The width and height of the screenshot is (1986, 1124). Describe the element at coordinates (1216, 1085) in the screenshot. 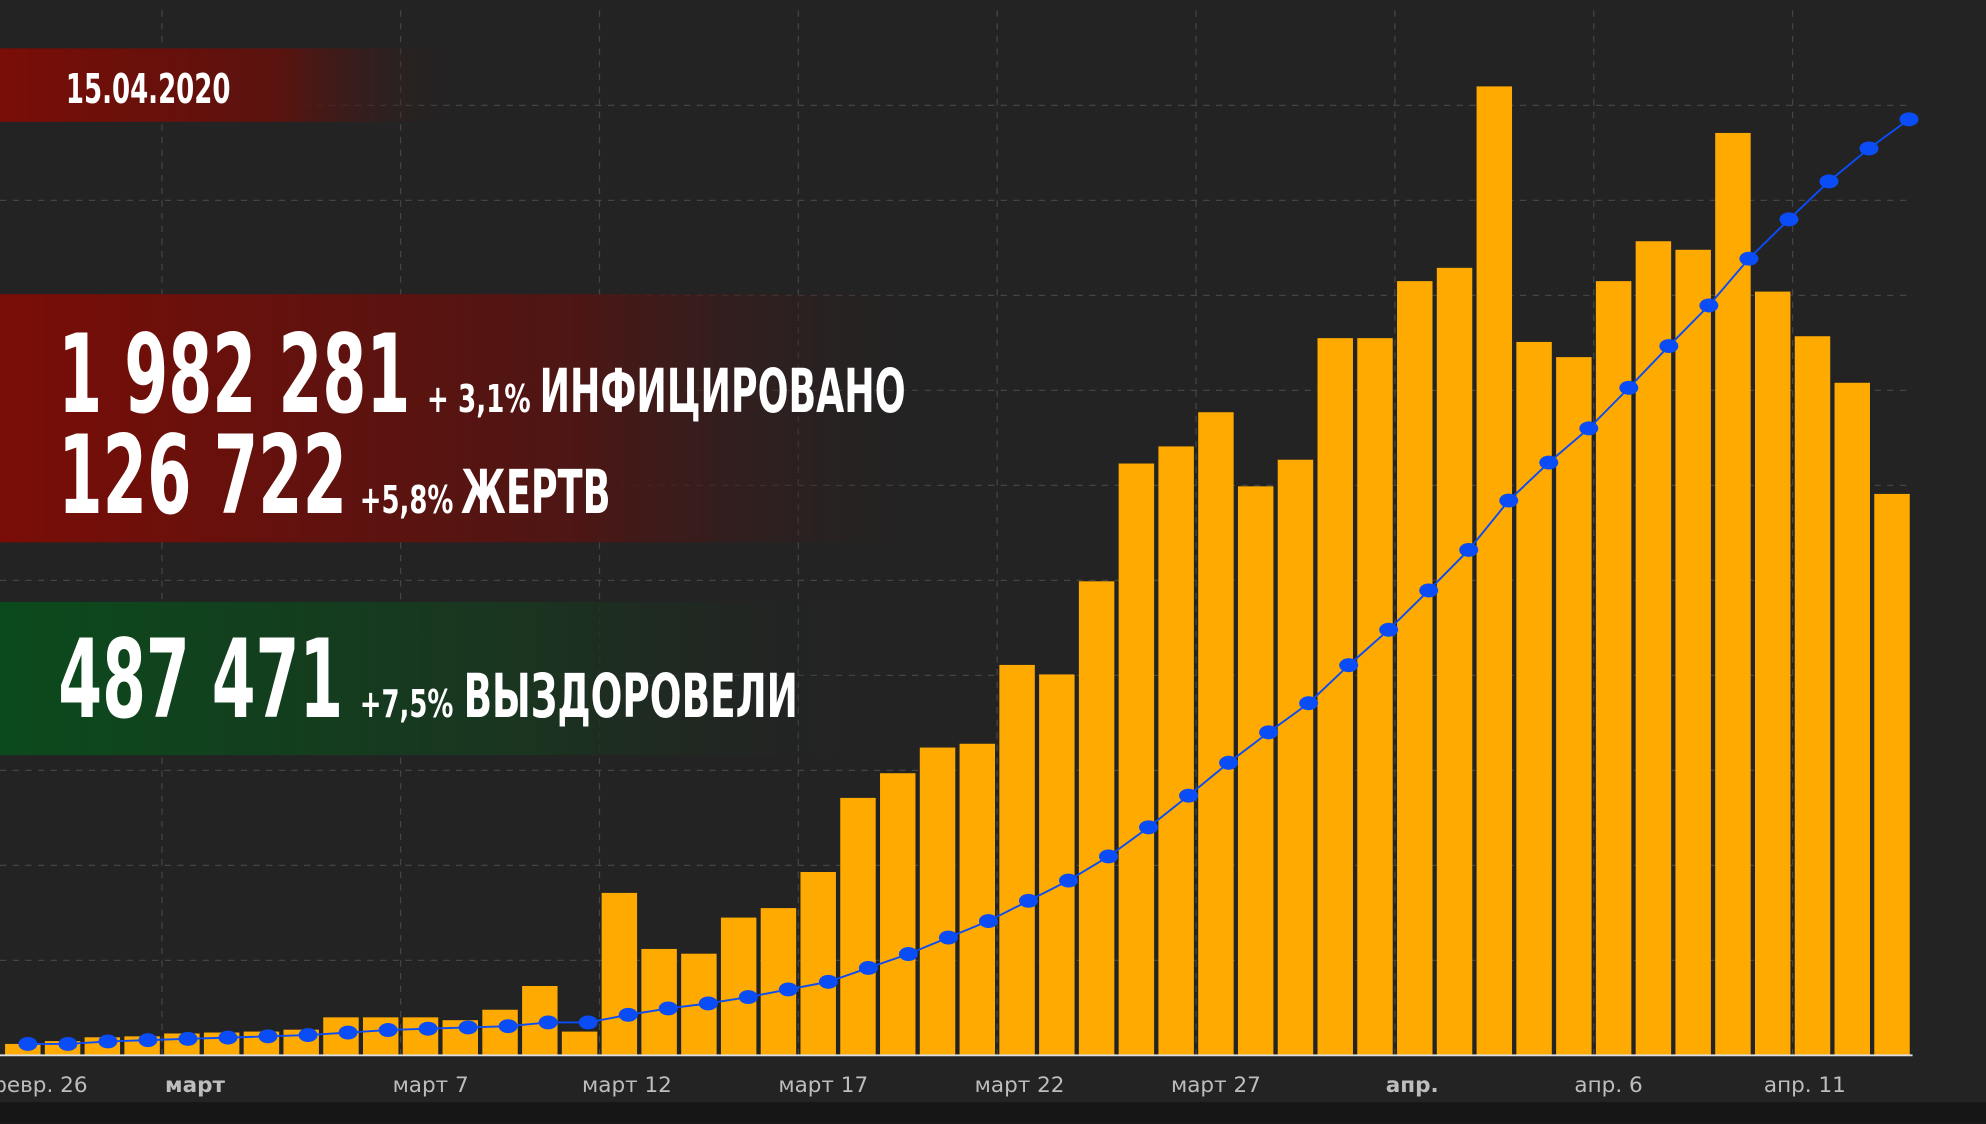

I see `x-tick-label: март 27` at that location.